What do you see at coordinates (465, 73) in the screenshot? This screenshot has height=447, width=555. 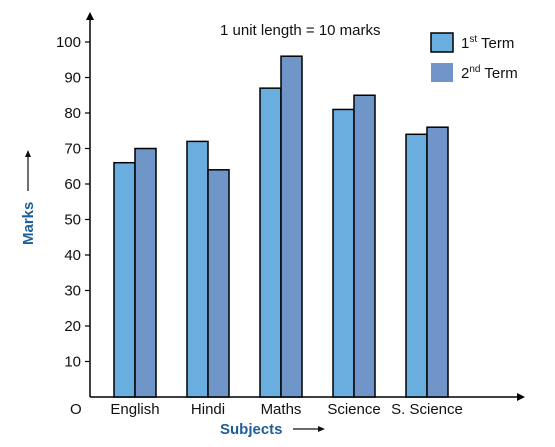 I see `legend-label-2nd-term-base: 2` at bounding box center [465, 73].